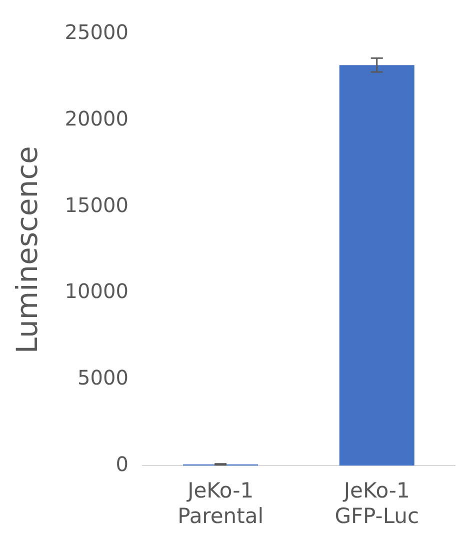 The image size is (467, 552). What do you see at coordinates (122, 464) in the screenshot?
I see `y-tick-label: 0` at bounding box center [122, 464].